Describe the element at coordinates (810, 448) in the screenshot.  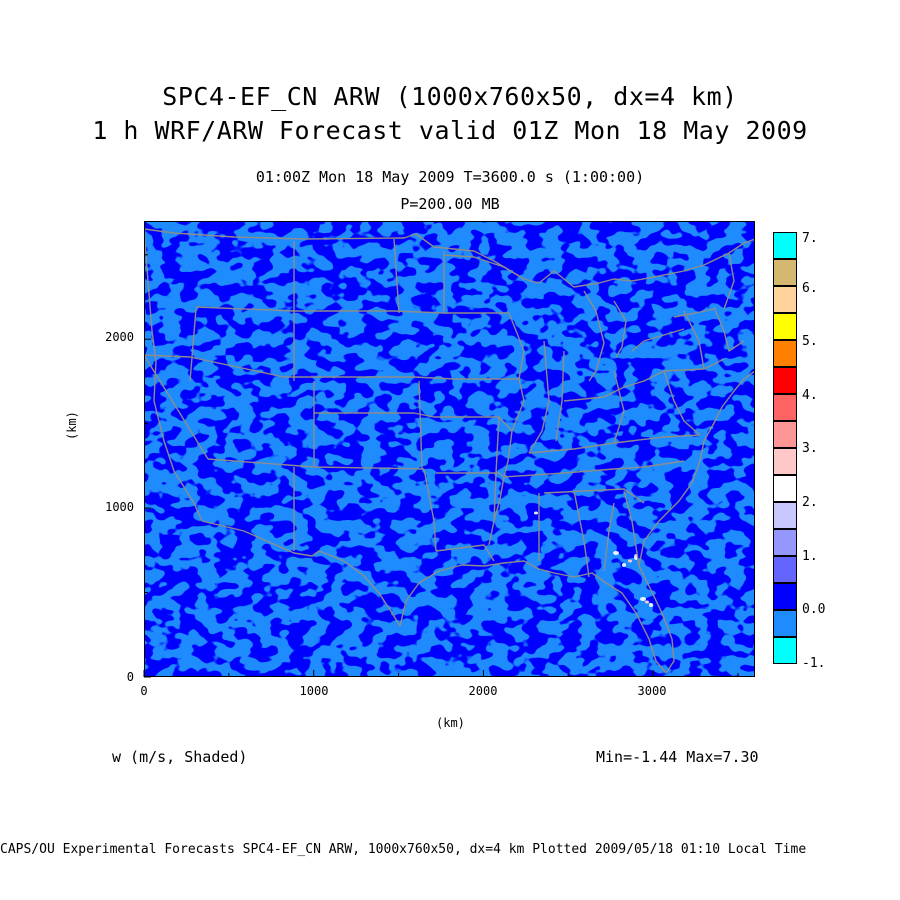
I see `colorbar-label-3: 3.` at that location.